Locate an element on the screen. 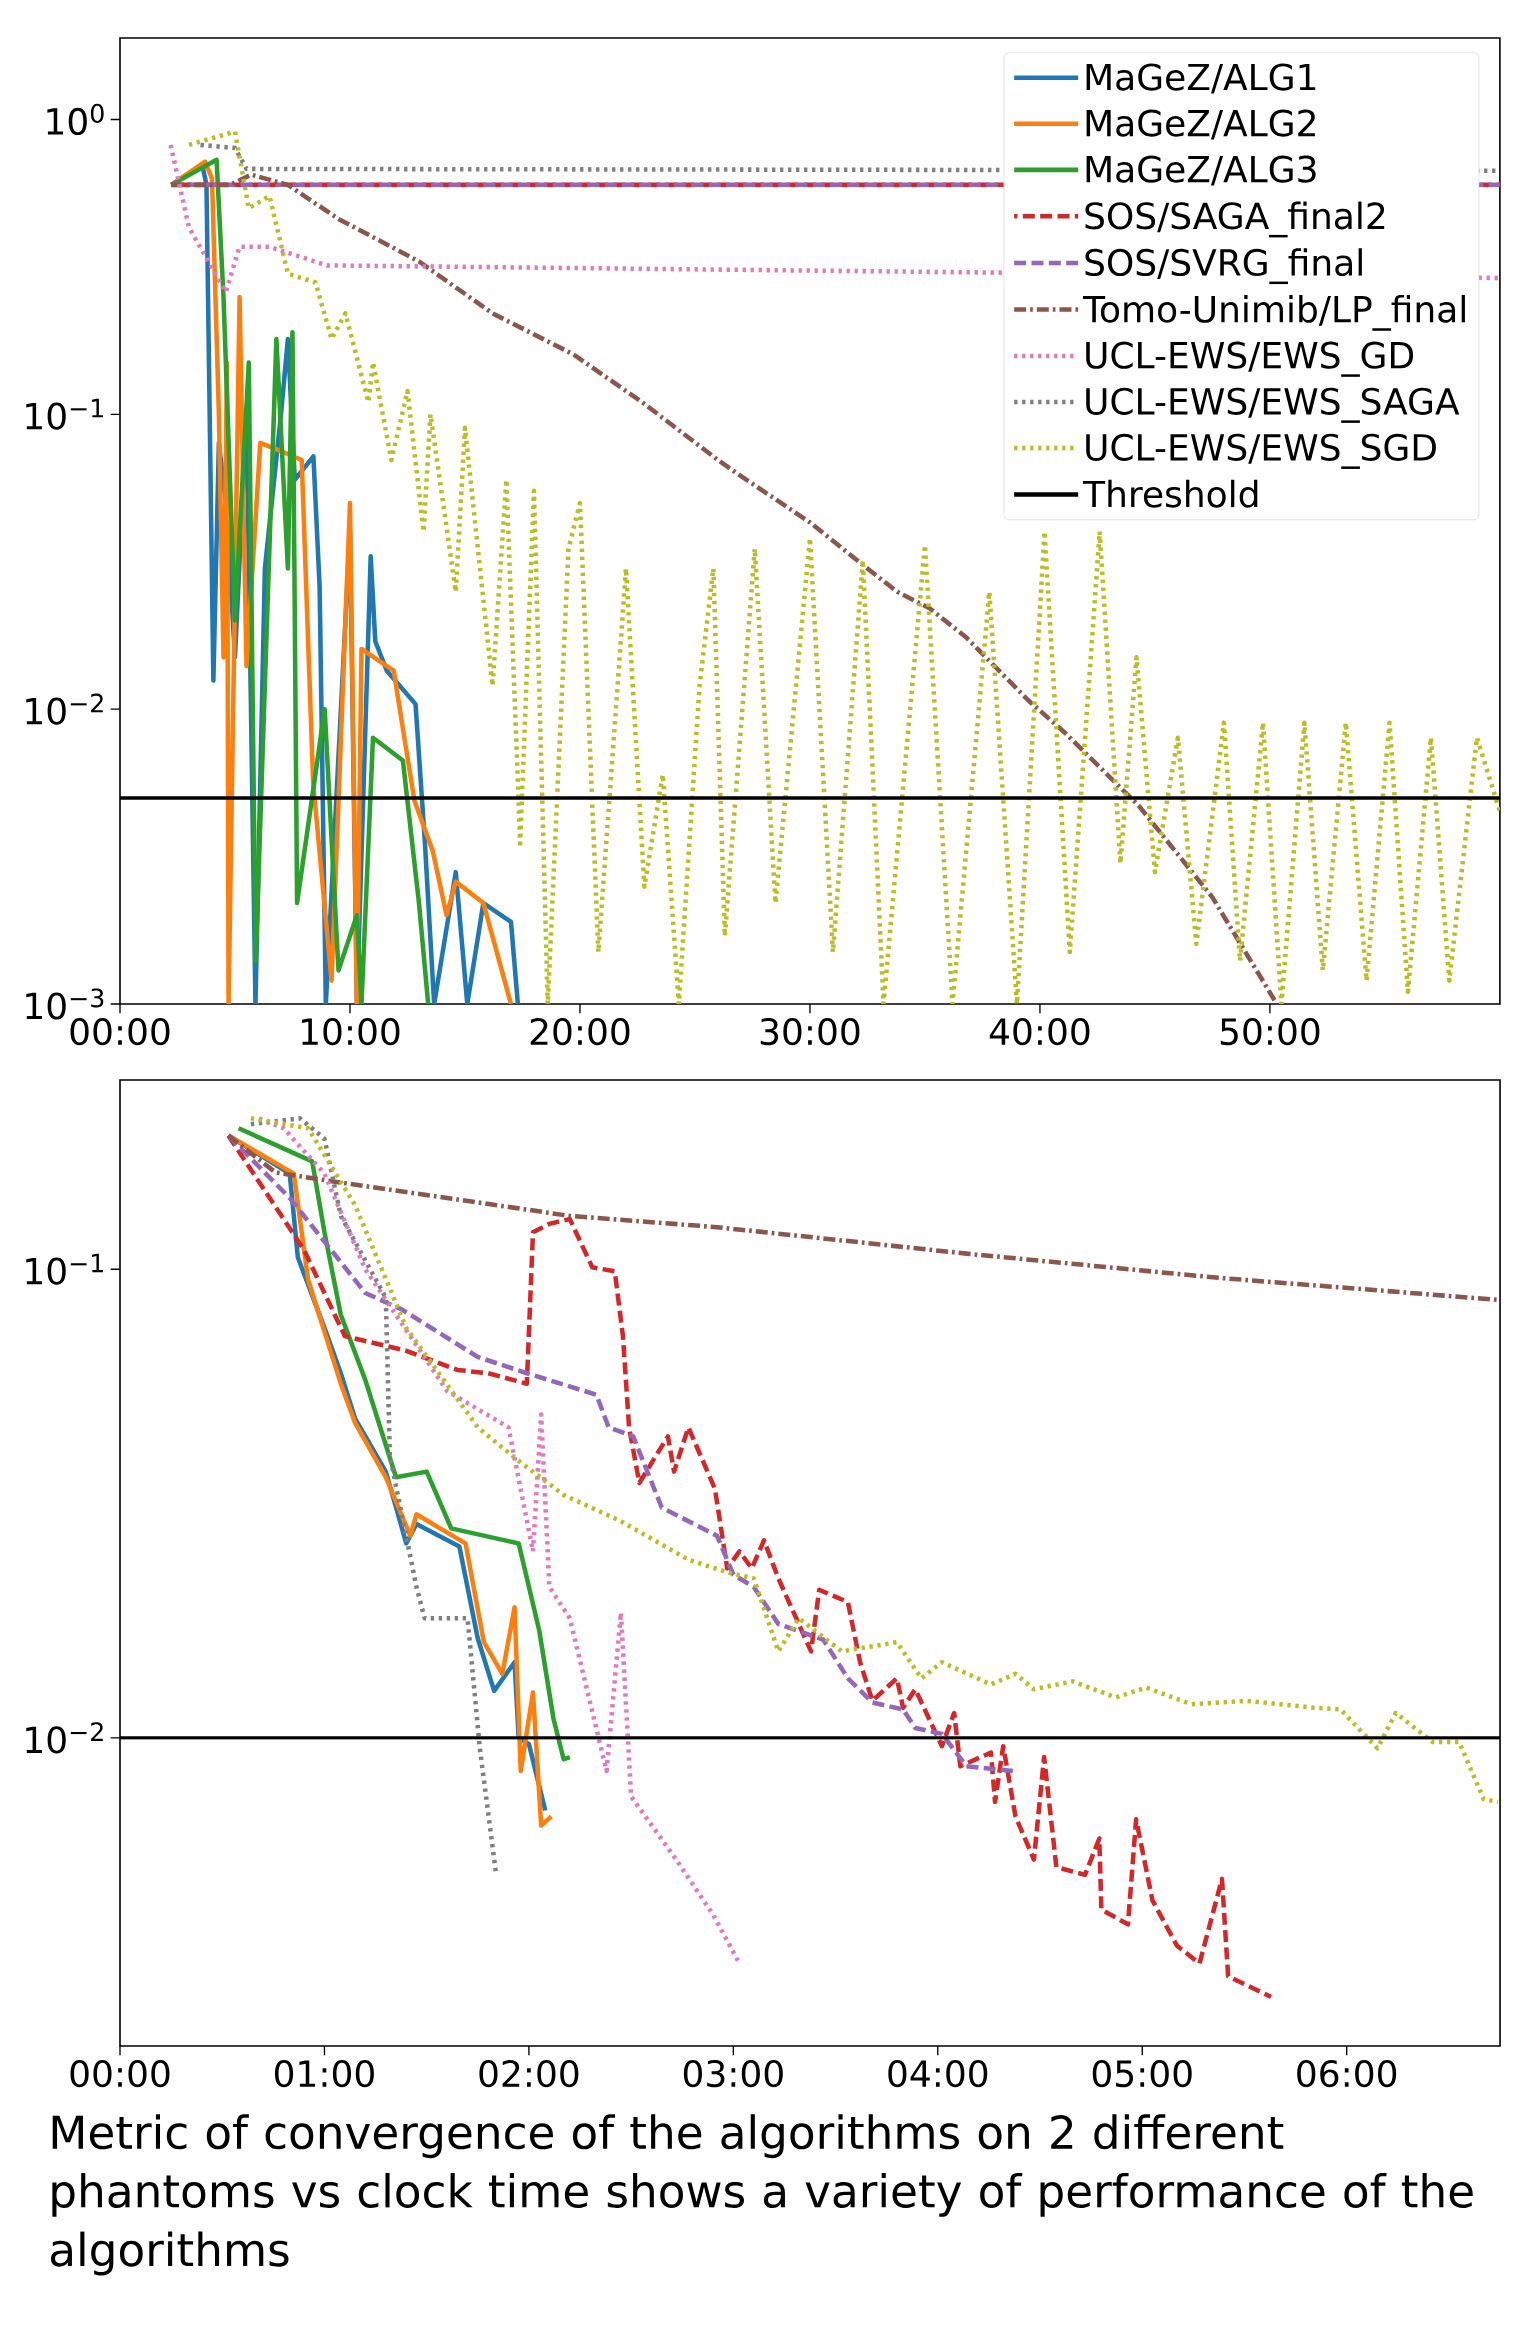  x-tick-label: 03:00 is located at coordinates (733, 2074).